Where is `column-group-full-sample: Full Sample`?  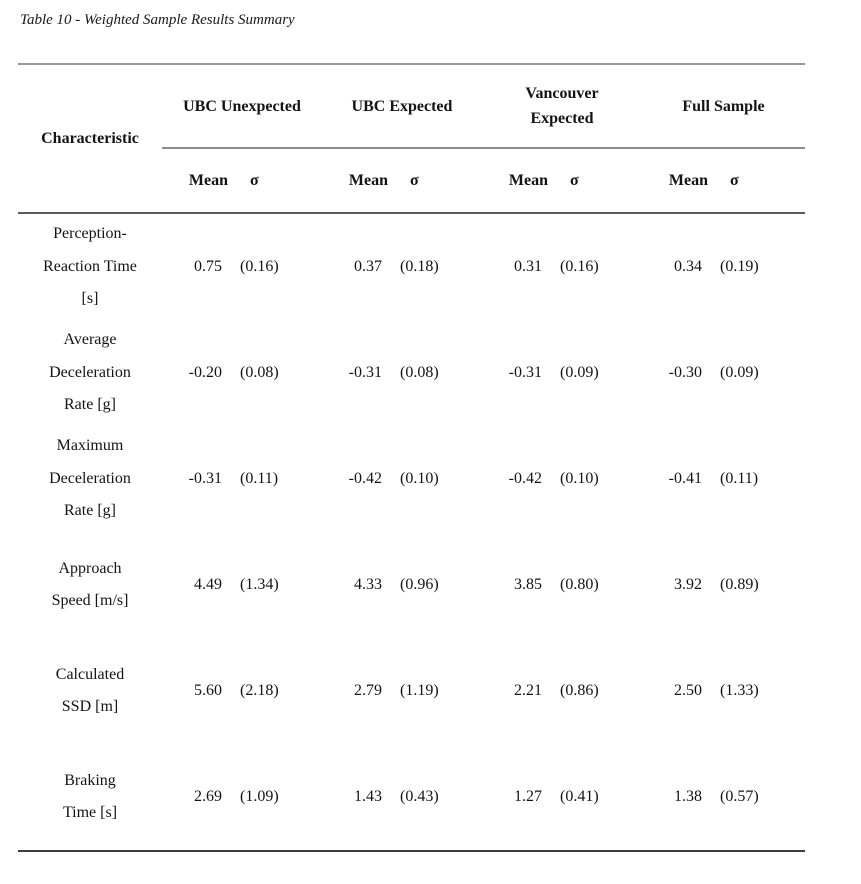 column-group-full-sample: Full Sample is located at coordinates (723, 107).